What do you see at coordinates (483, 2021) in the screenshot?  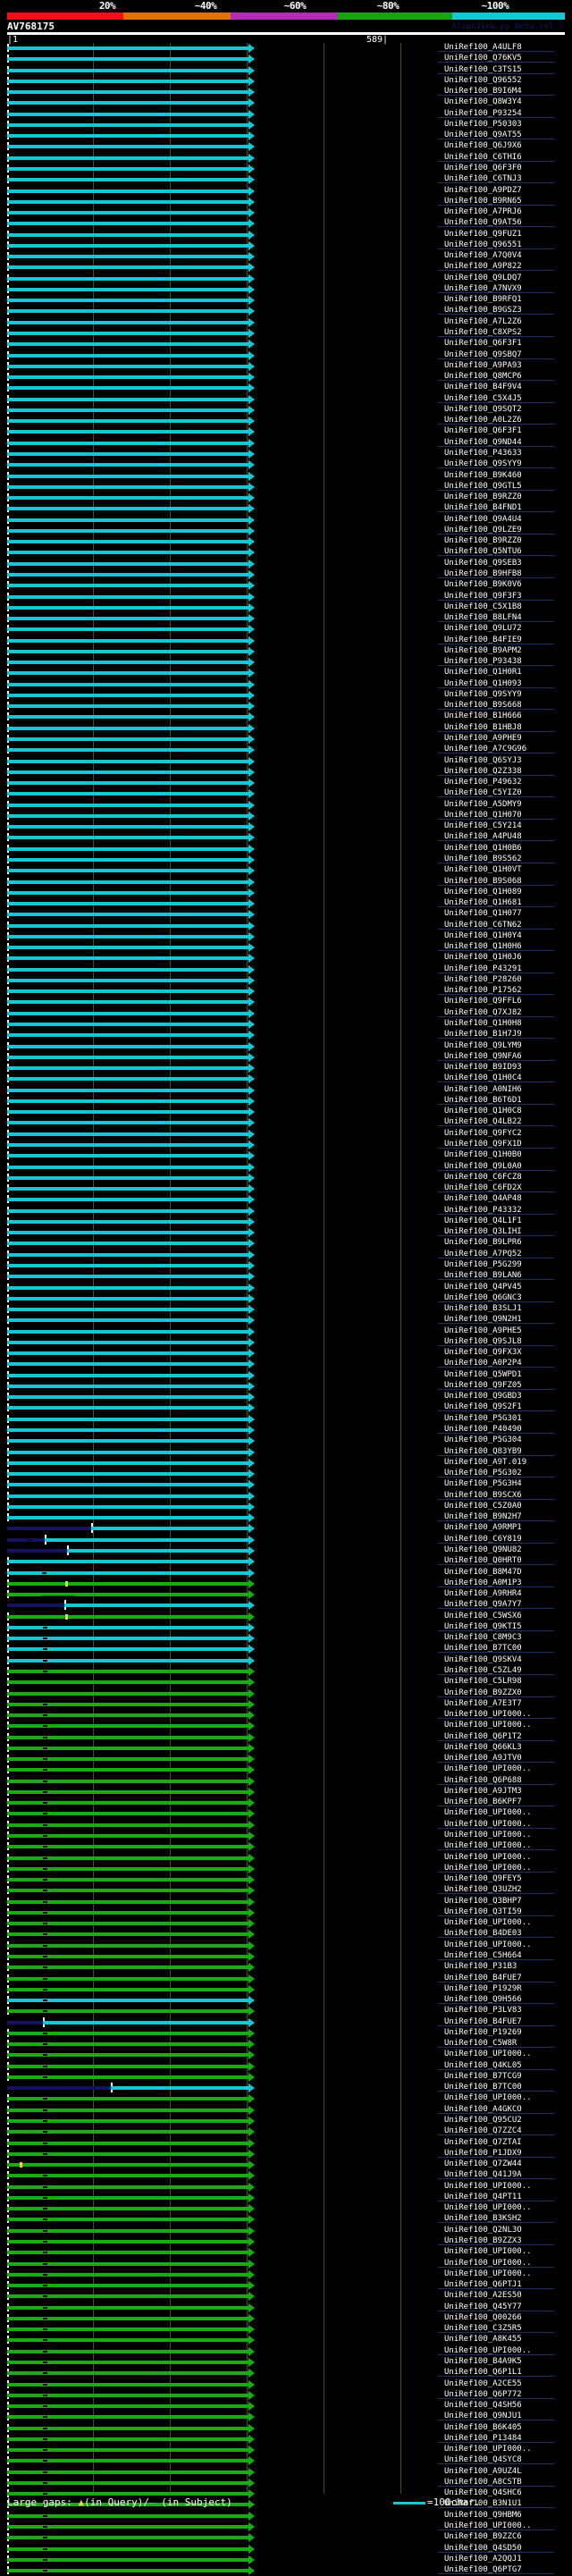 I see `hit-label: UniRef100_B4FUE7` at bounding box center [483, 2021].